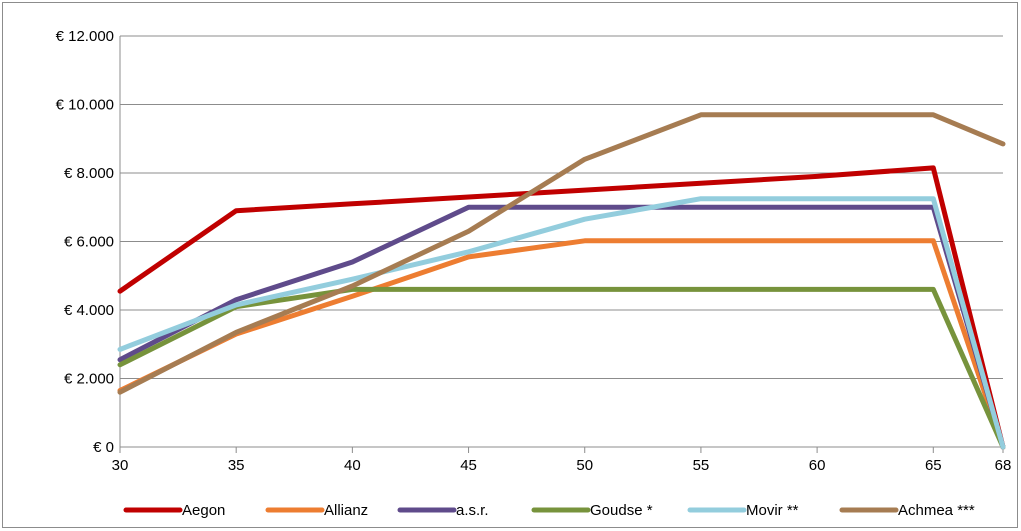  Describe the element at coordinates (701, 465) in the screenshot. I see `x-tick-label: 55` at that location.